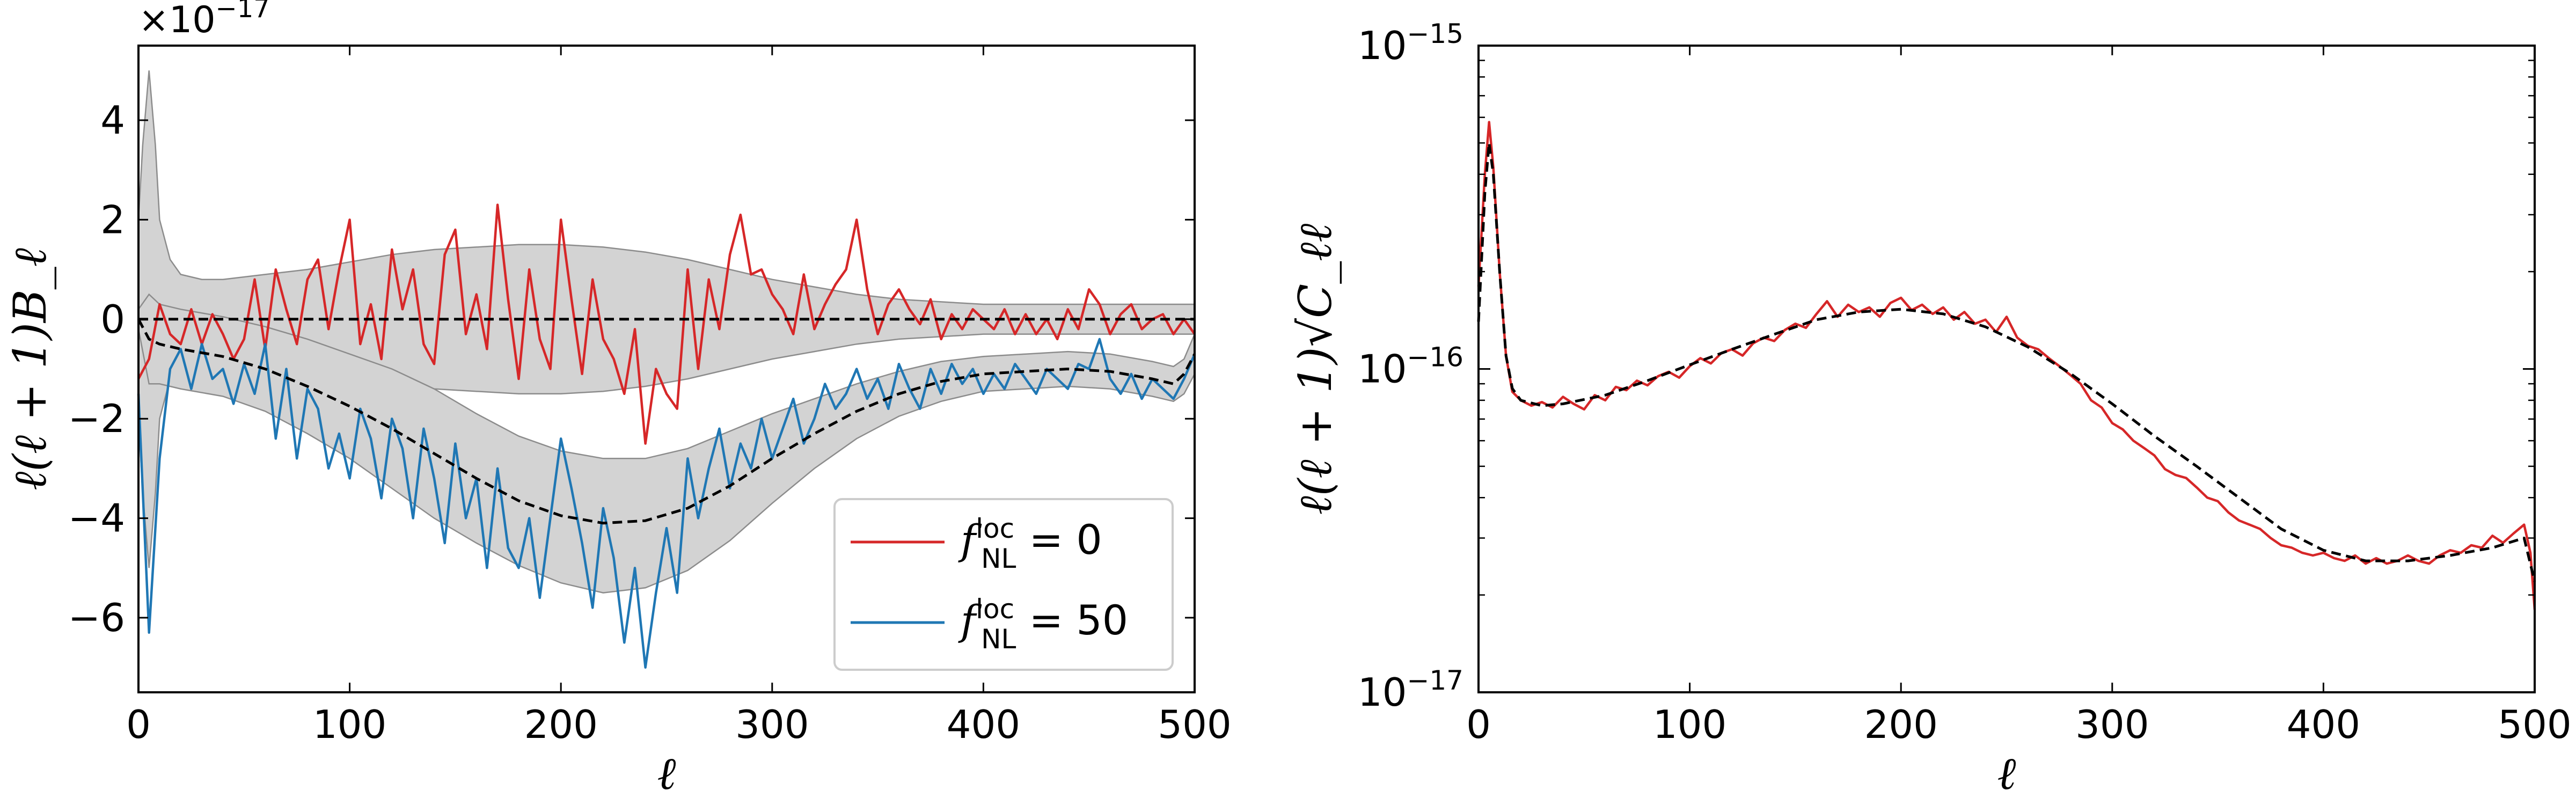  Describe the element at coordinates (96, 418) in the screenshot. I see `left-y-tick-label: −2` at that location.